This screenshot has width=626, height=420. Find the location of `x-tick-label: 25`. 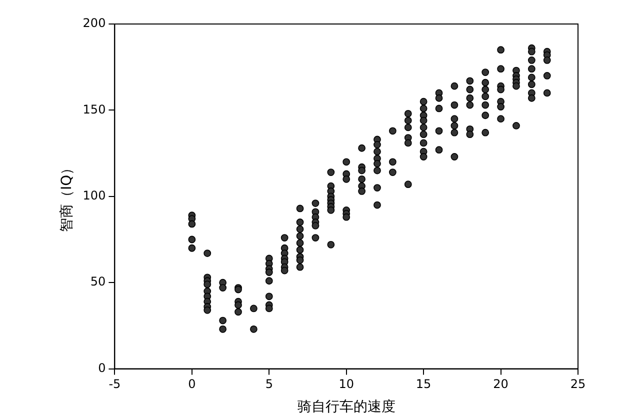

x-tick-label: 25 is located at coordinates (578, 384).